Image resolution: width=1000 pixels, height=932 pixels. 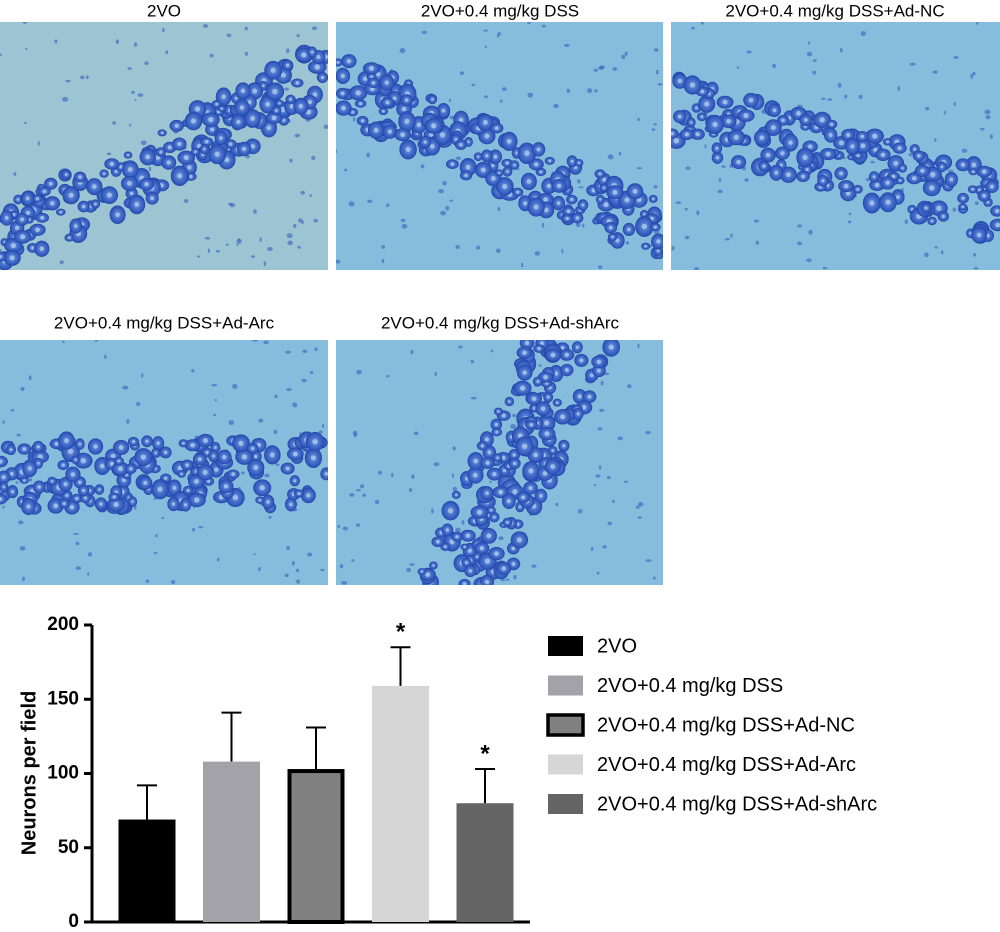 I want to click on legend-label: 2VO+0.4 mg/kg DSS, so click(x=690, y=686).